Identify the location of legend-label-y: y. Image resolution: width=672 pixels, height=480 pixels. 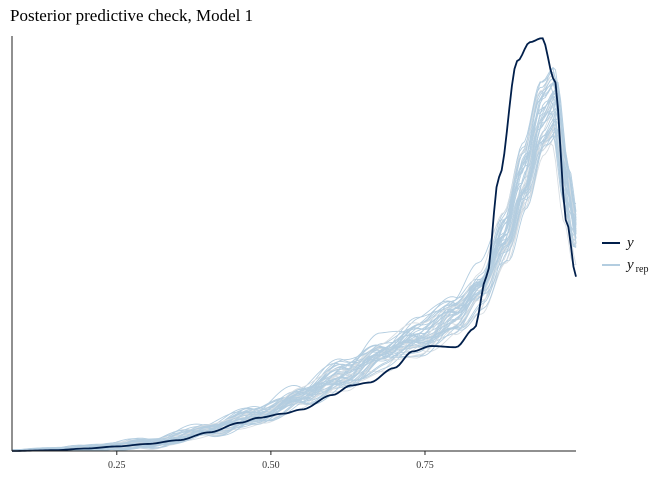
(629, 243).